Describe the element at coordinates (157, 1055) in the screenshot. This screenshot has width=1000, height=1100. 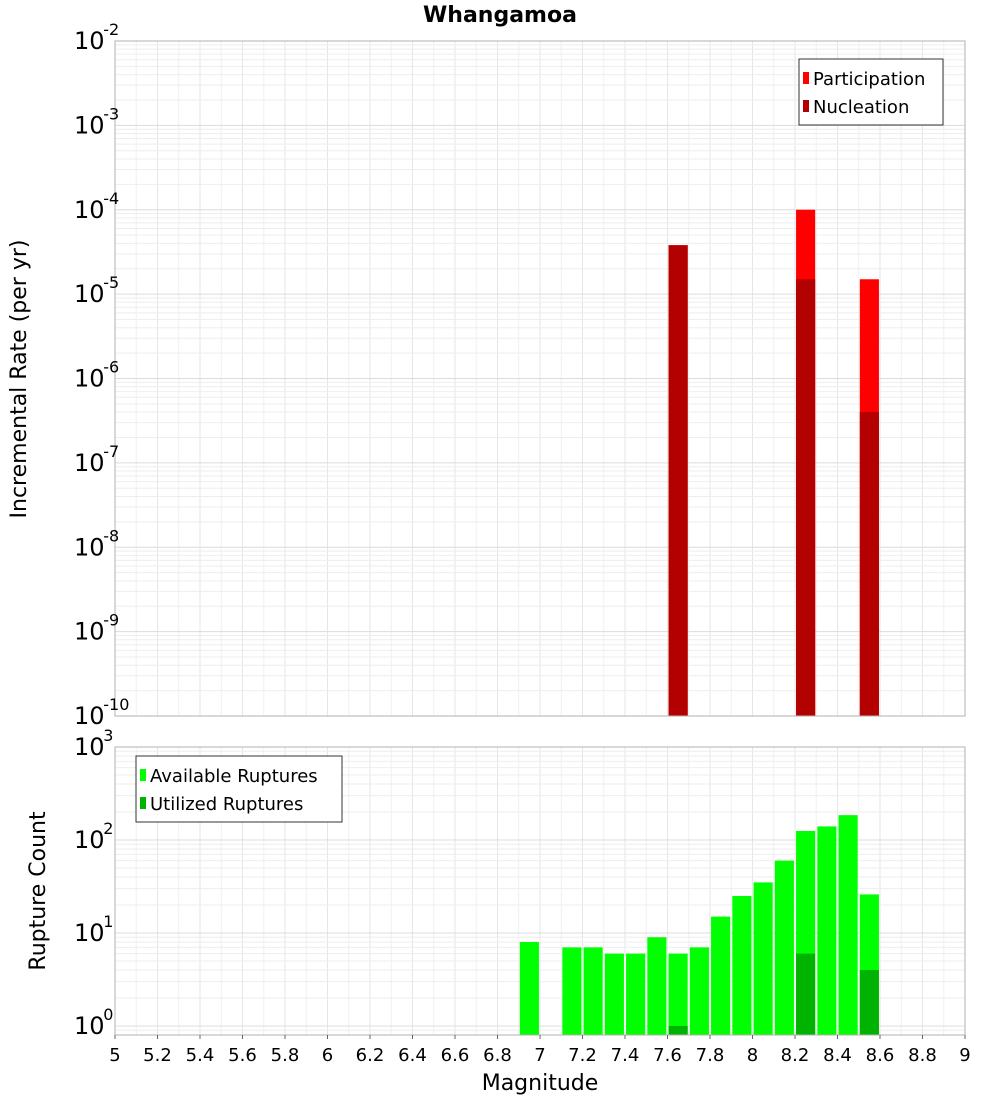
I see `x-tick-label: 5.2` at that location.